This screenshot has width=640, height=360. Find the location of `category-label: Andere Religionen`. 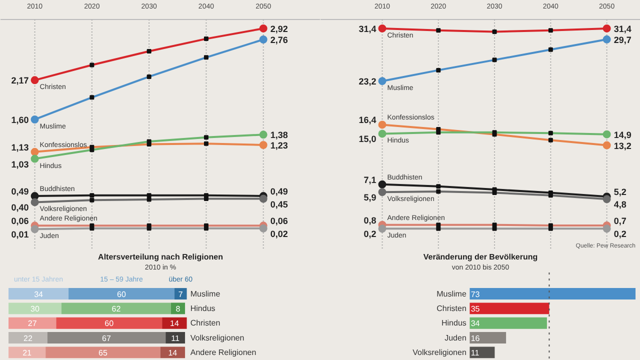

category-label: Andere Religionen is located at coordinates (223, 352).